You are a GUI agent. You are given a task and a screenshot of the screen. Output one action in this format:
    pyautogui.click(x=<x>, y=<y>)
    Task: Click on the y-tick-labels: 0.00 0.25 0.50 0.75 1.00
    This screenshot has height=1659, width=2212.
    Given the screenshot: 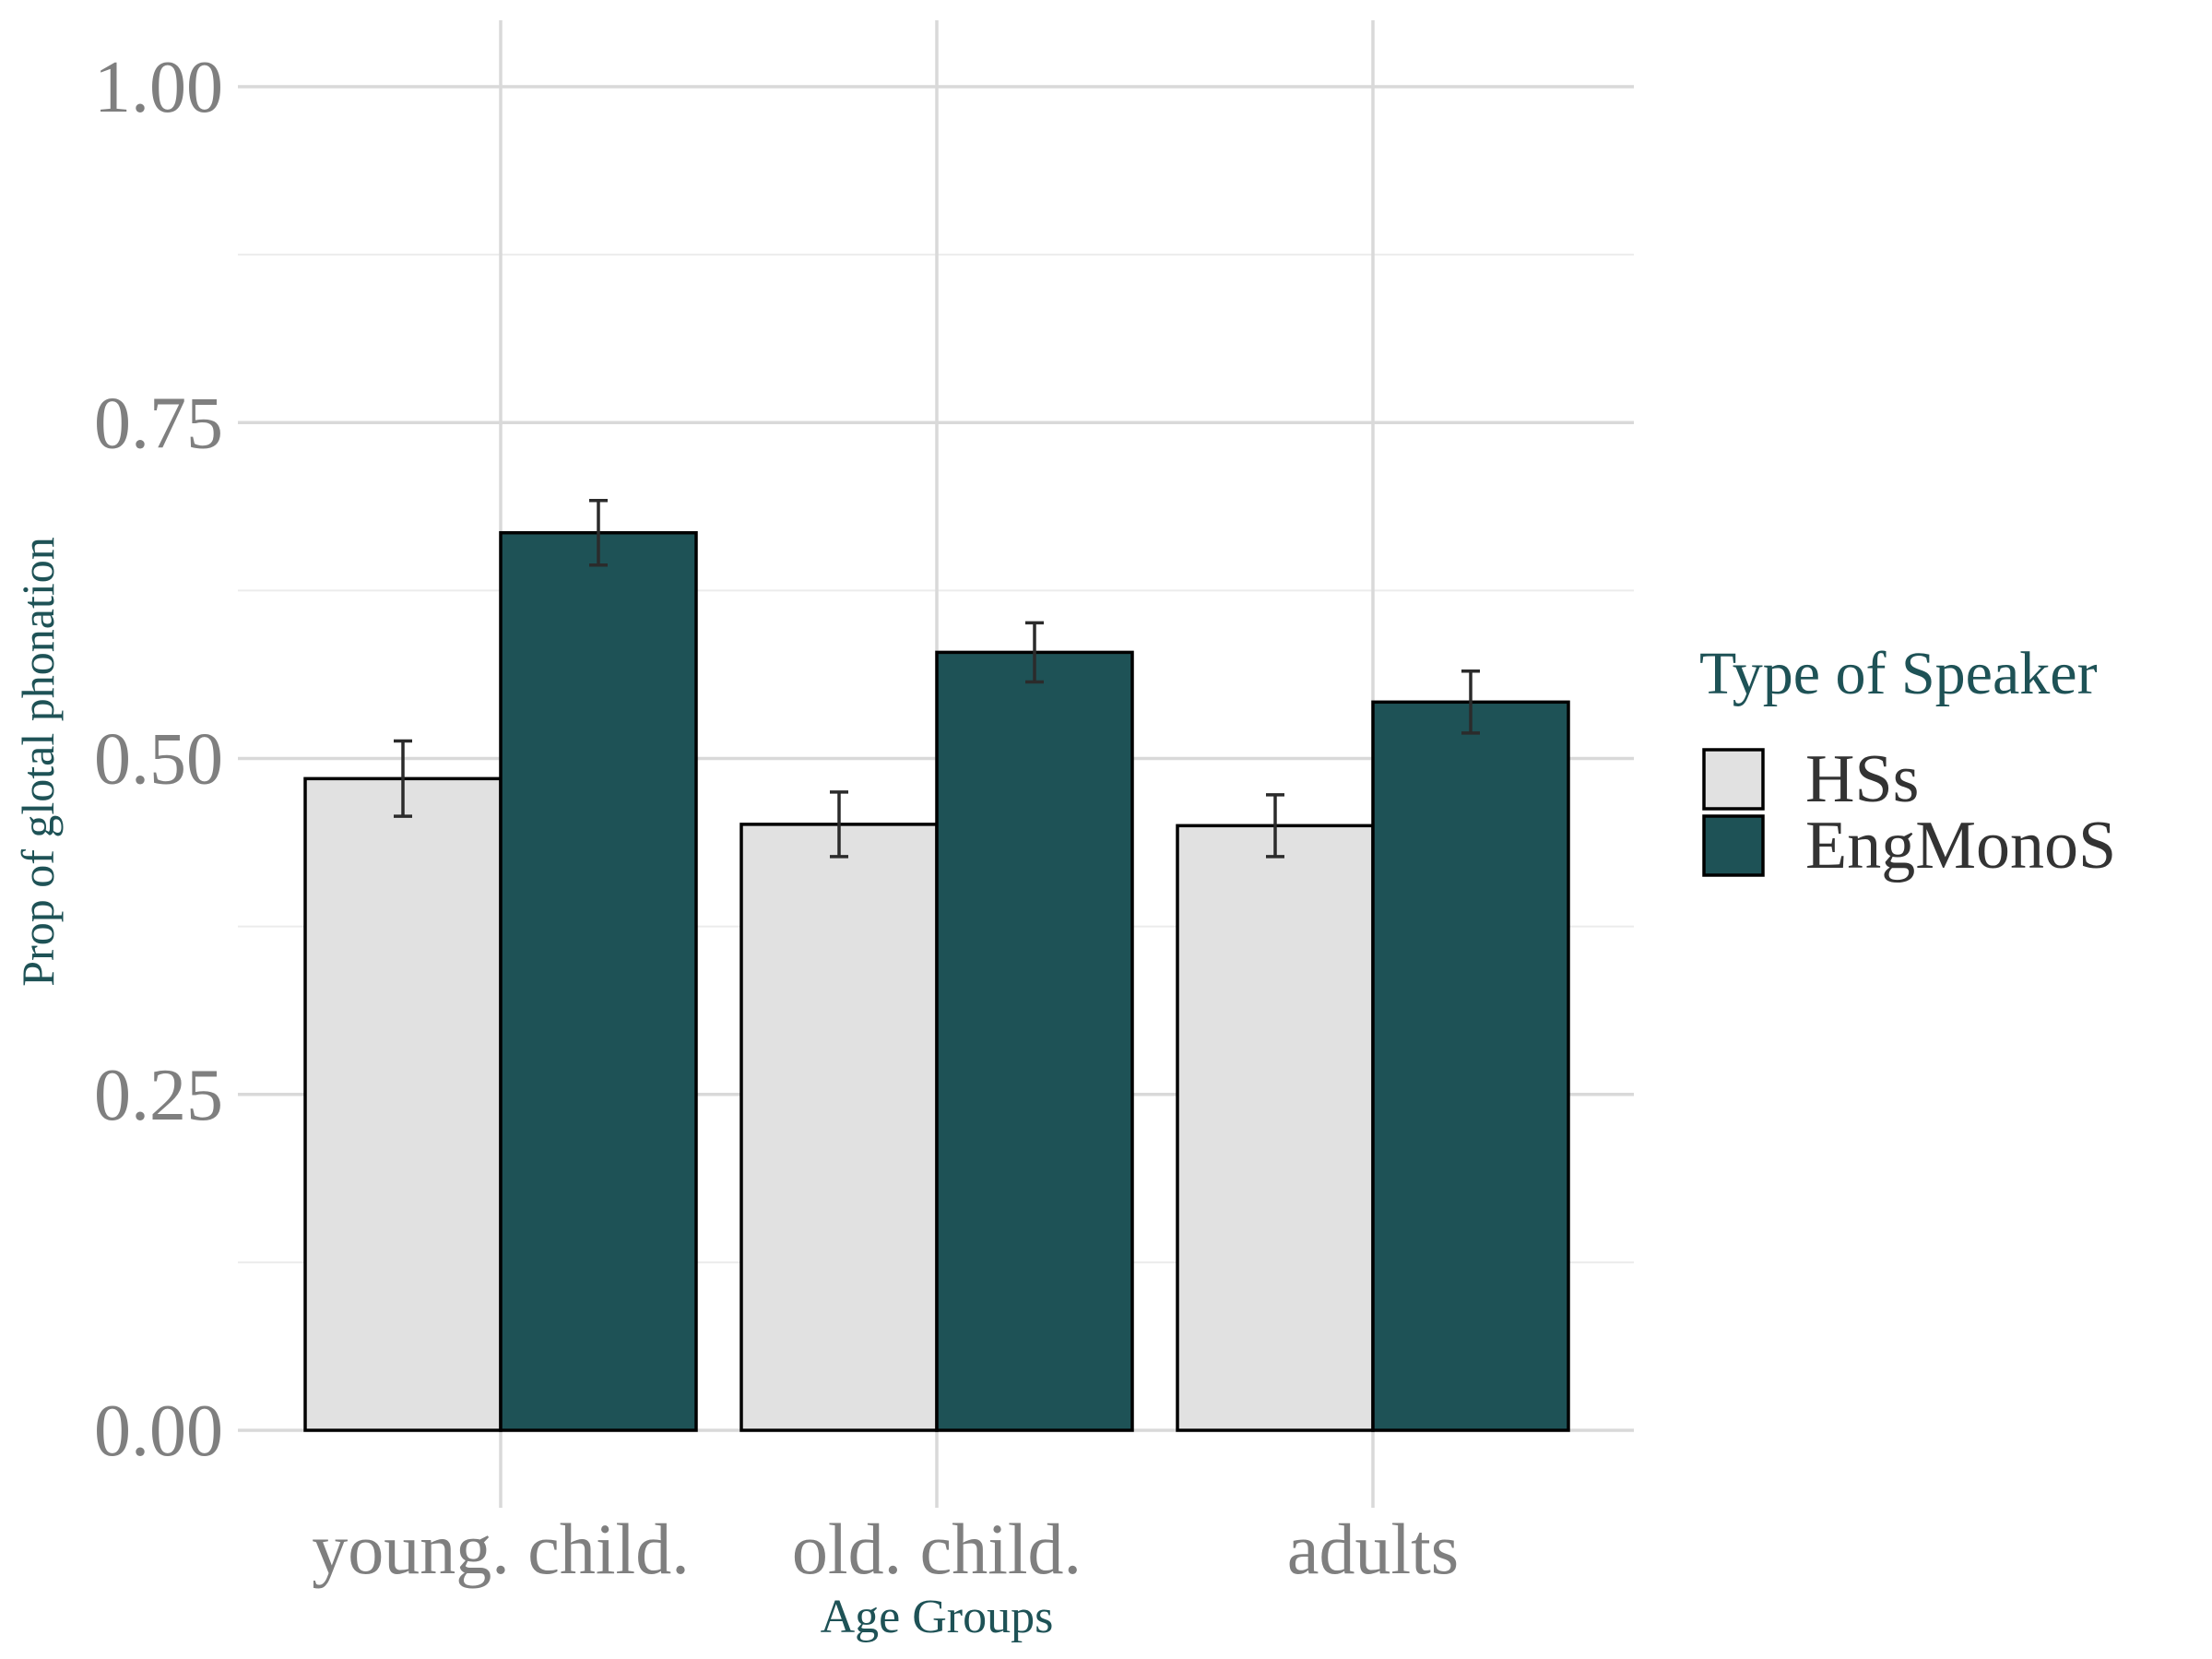 What is the action you would take?
    pyautogui.click(x=159, y=760)
    